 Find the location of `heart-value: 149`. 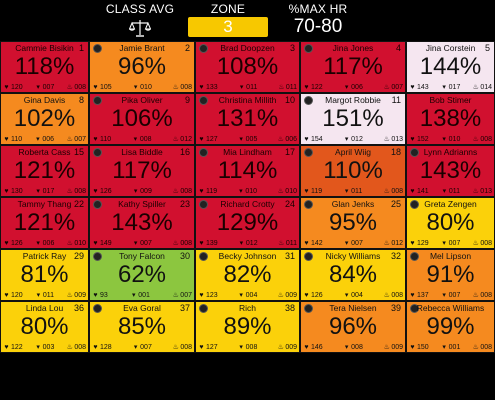

heart-value: 149 is located at coordinates (106, 243).